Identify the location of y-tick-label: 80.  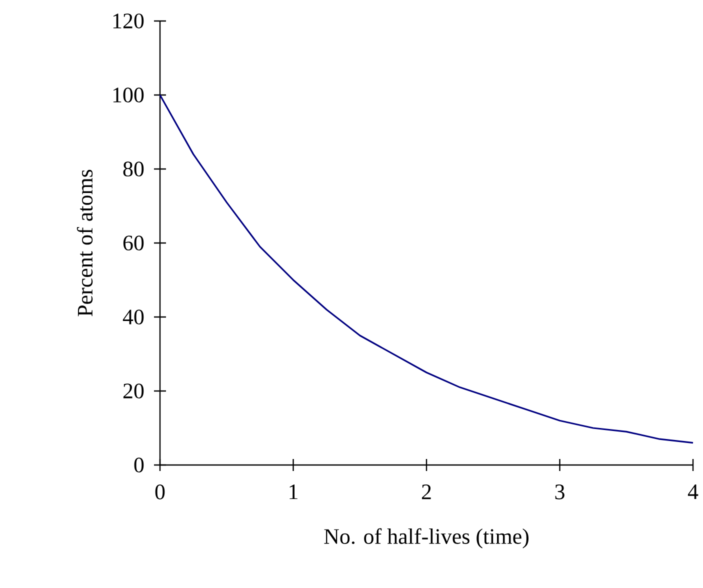
(133, 169).